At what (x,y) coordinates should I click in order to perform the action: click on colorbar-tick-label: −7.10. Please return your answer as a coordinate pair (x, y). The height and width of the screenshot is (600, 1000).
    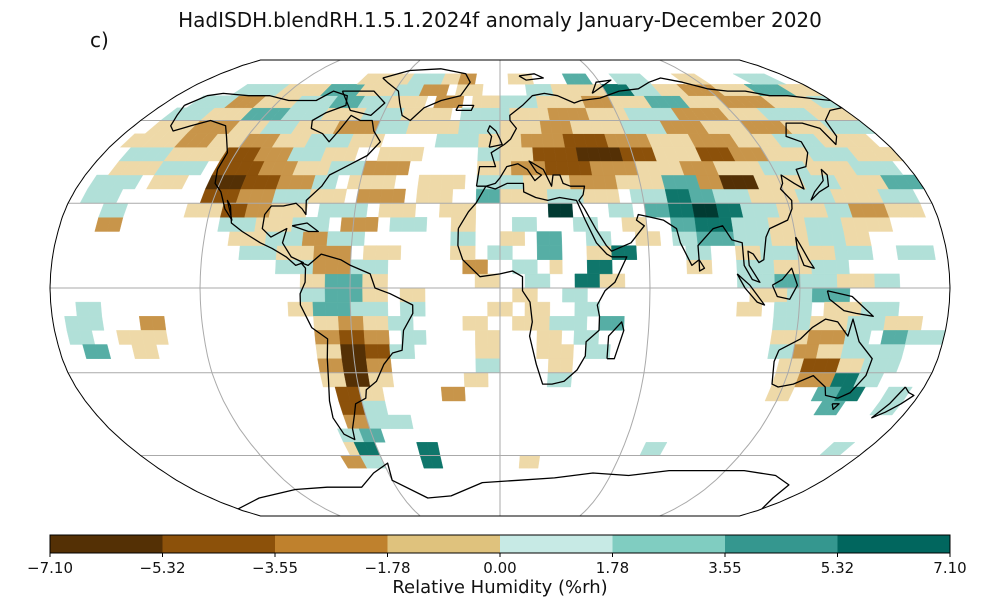
    Looking at the image, I should click on (50, 568).